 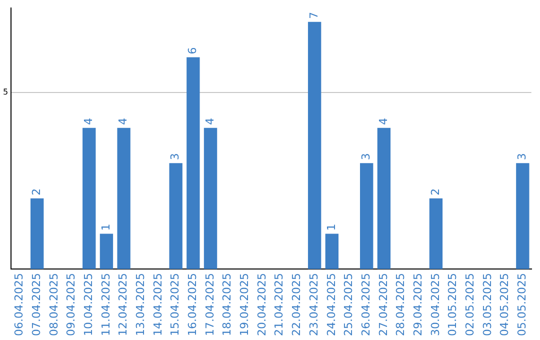 I want to click on x-tick-label: 18.04.2025, so click(x=227, y=304).